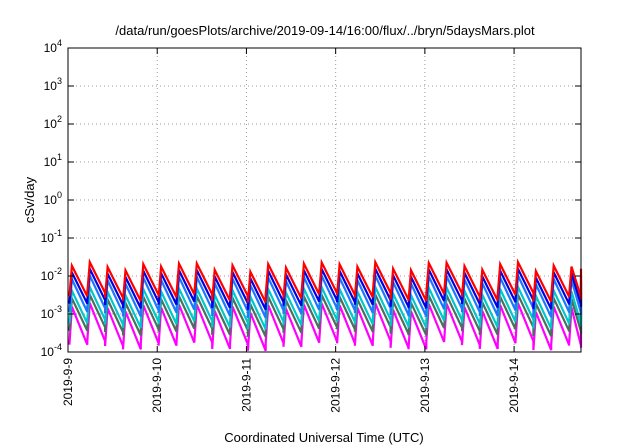  What do you see at coordinates (514, 385) in the screenshot?
I see `x-tick-label: 2019-9-14` at bounding box center [514, 385].